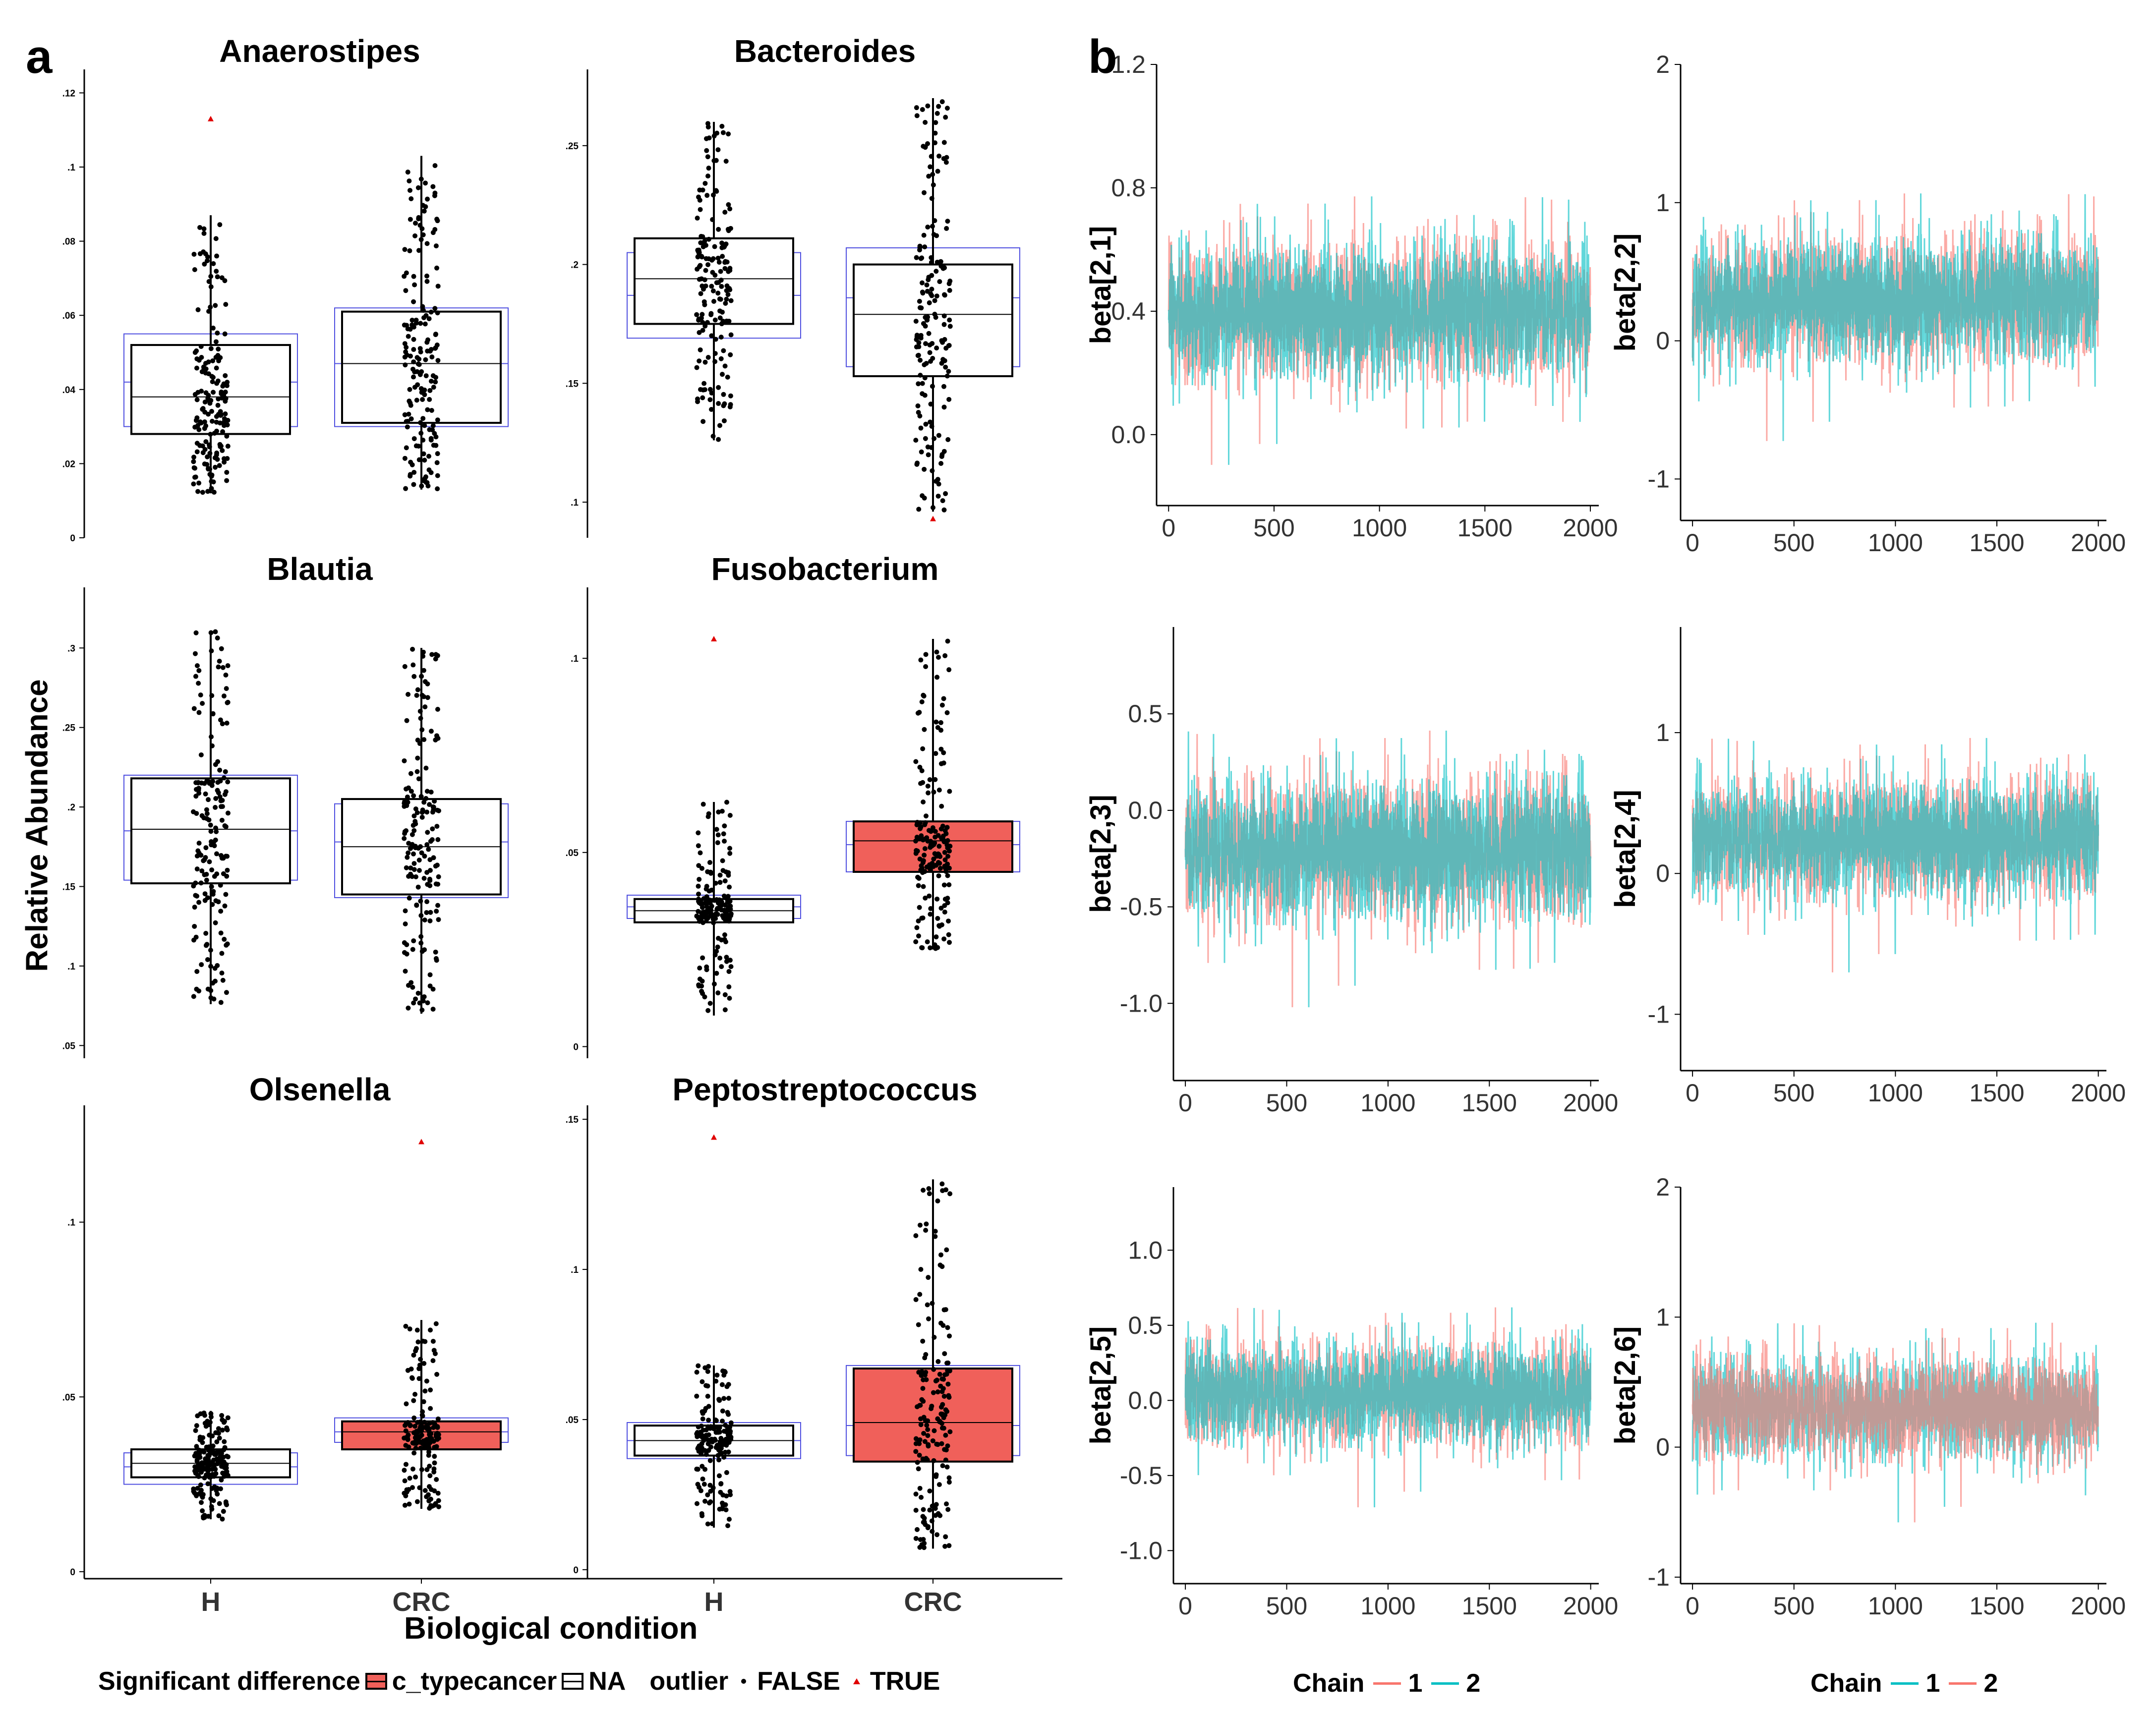 This screenshot has height=1714, width=2156. Describe the element at coordinates (1904, 1683) in the screenshot. I see `legend-chain-right: Chain 1 2` at that location.